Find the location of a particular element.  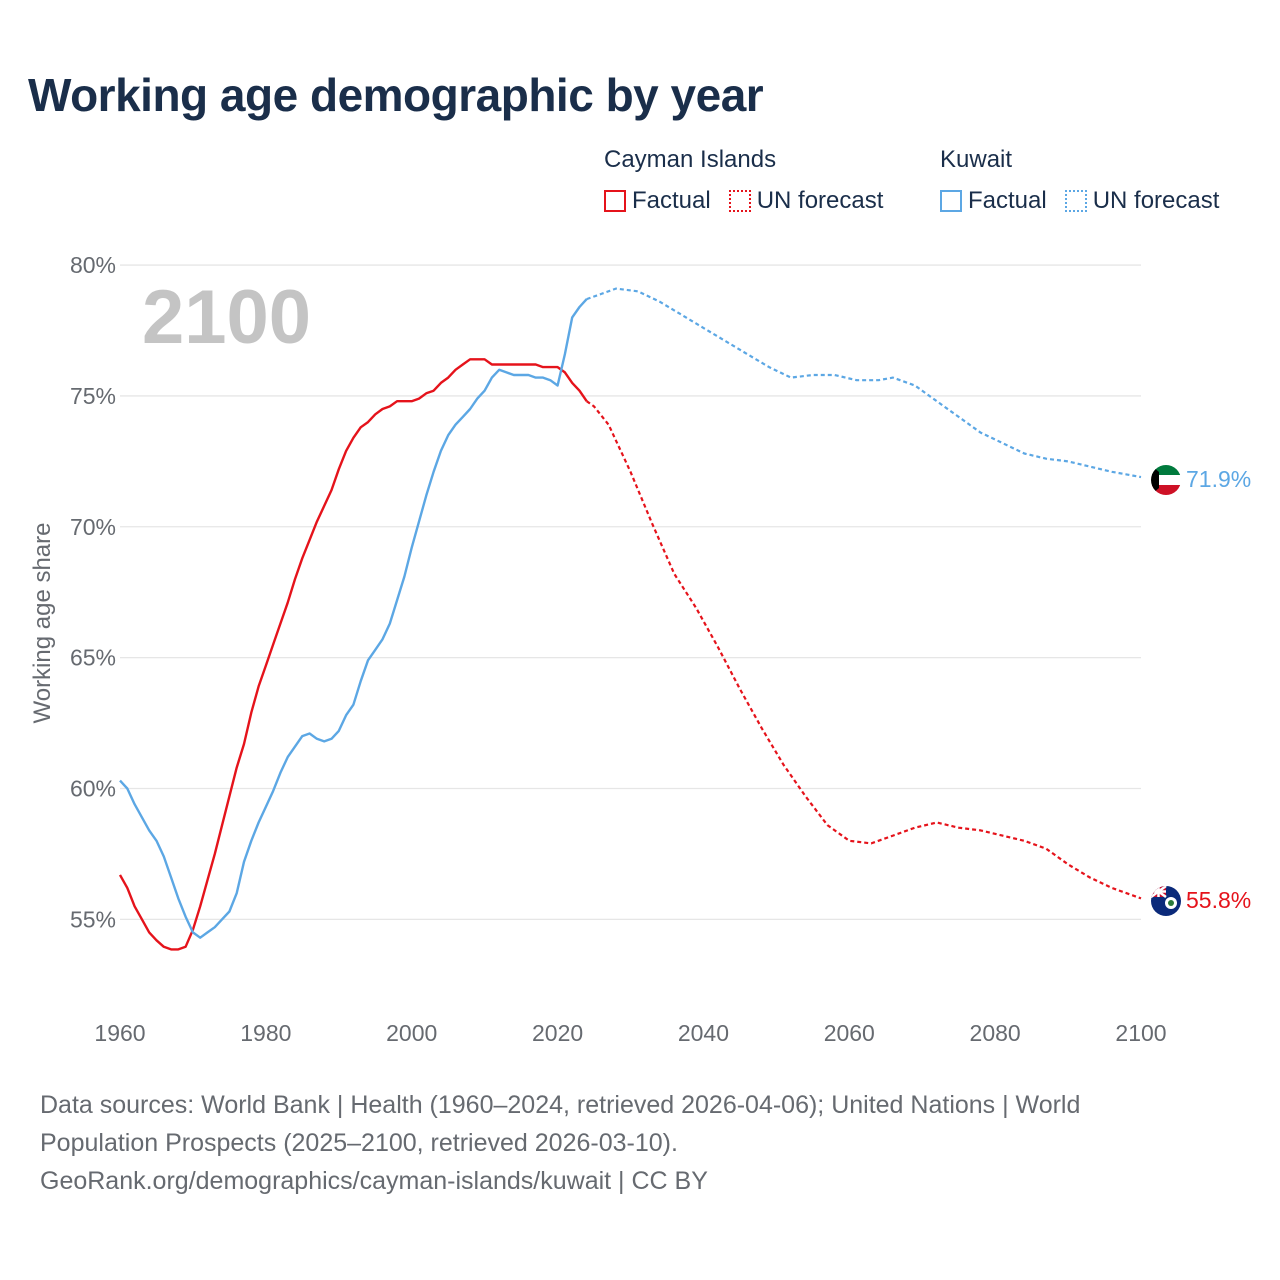

year-watermark: 2100 is located at coordinates (226, 317).